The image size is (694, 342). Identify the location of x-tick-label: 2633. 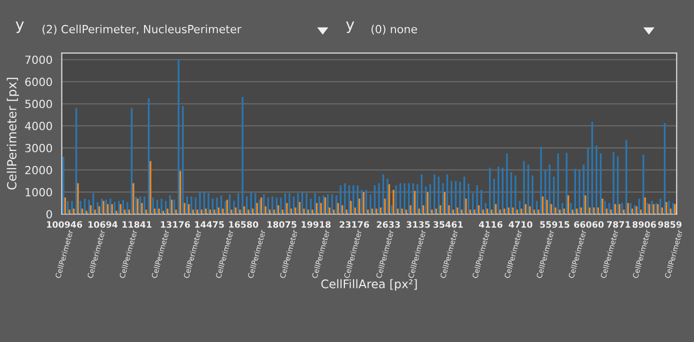
(388, 224).